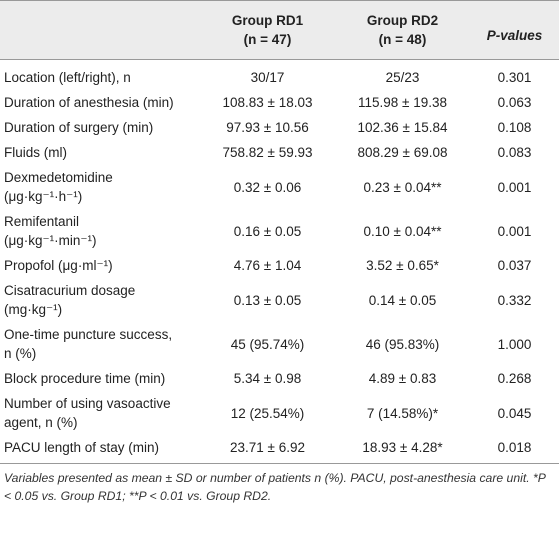 The image size is (559, 556). Describe the element at coordinates (82, 447) in the screenshot. I see `row-label-line: PACU length of stay (min)` at that location.